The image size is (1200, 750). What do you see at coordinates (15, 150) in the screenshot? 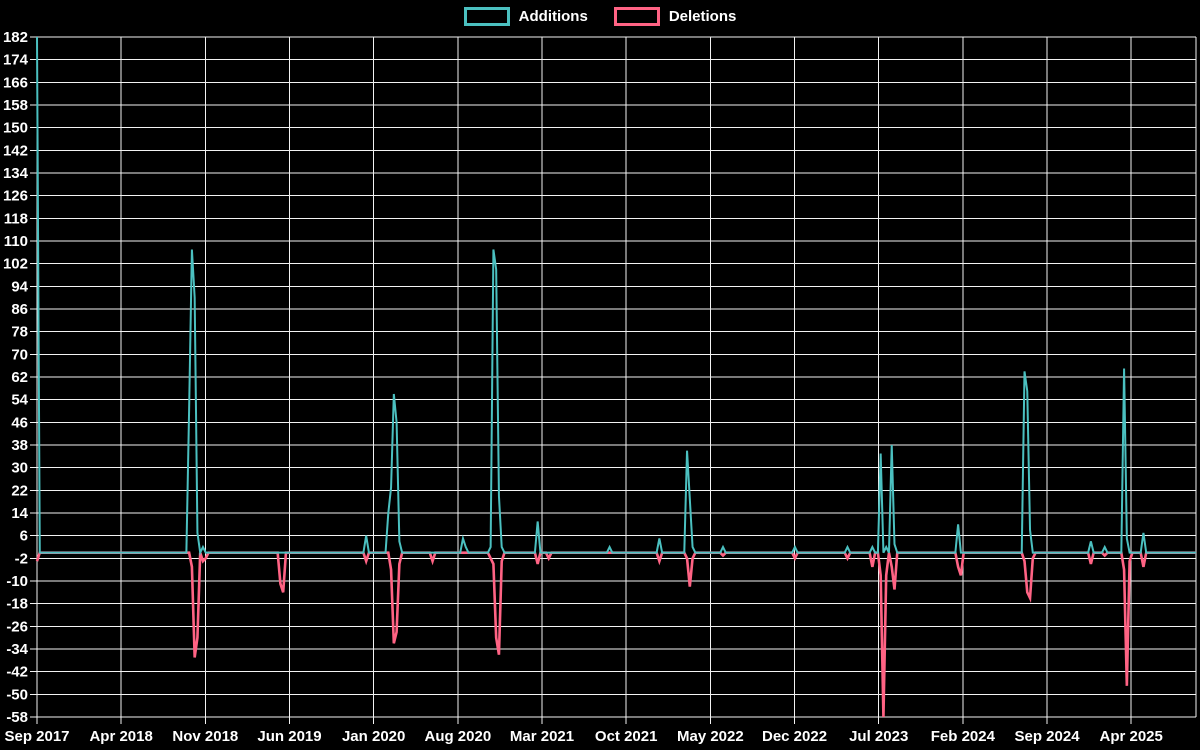
I see `y-tick-label: 142` at bounding box center [15, 150].